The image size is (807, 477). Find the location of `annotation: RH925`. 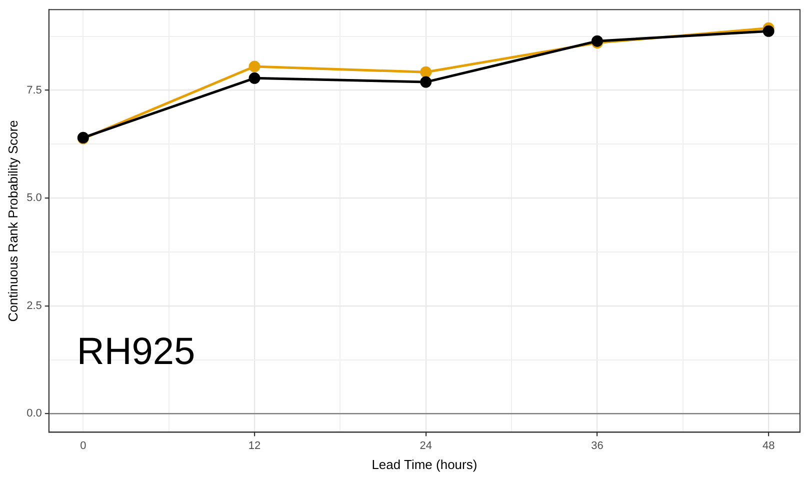

annotation: RH925 is located at coordinates (136, 352).